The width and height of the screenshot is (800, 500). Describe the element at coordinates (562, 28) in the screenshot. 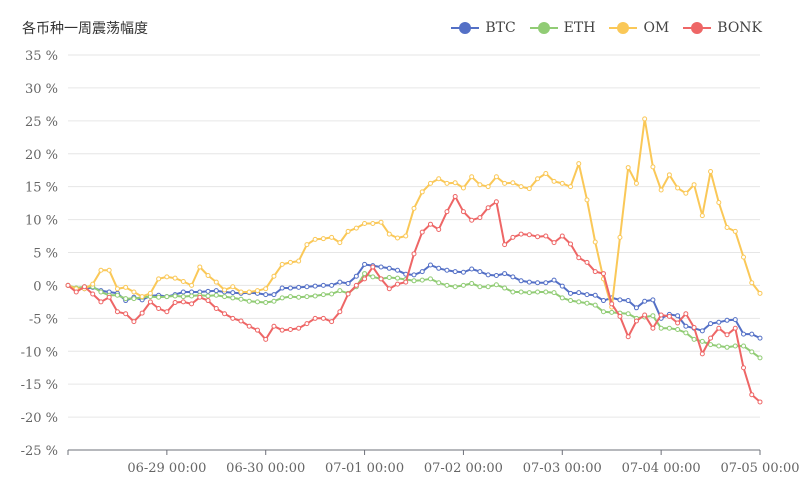

I see `legend-item-eth: ETH` at that location.